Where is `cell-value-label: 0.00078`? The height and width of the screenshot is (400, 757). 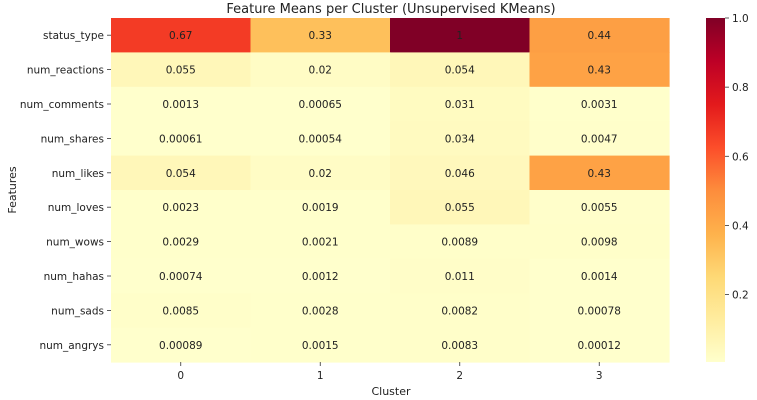
cell-value-label: 0.00078 is located at coordinates (599, 311).